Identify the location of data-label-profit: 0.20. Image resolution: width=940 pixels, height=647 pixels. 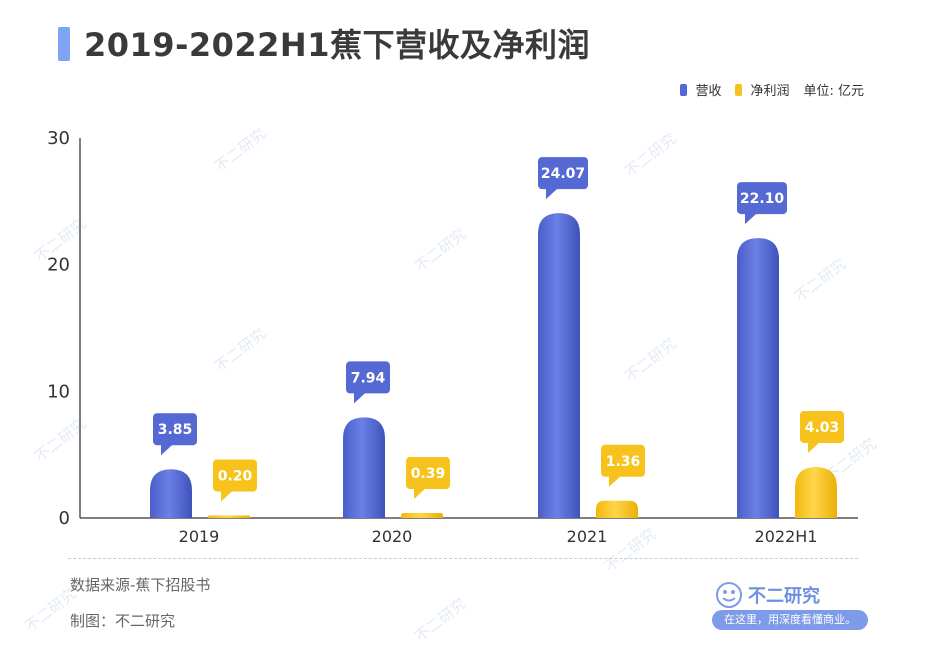
(235, 476).